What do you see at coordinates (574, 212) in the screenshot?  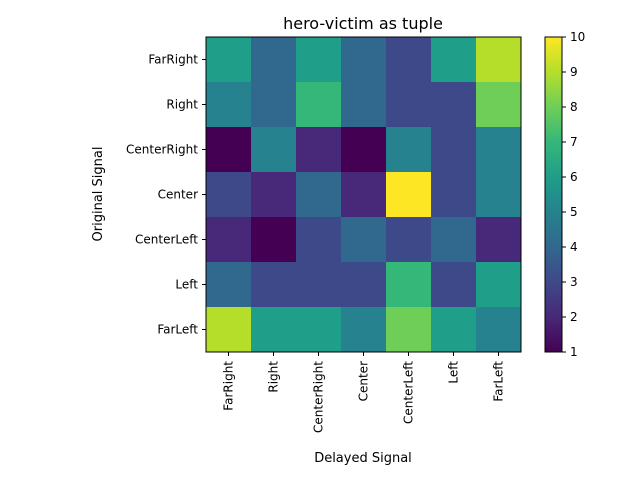 I see `colorbar-tick-label: 5` at bounding box center [574, 212].